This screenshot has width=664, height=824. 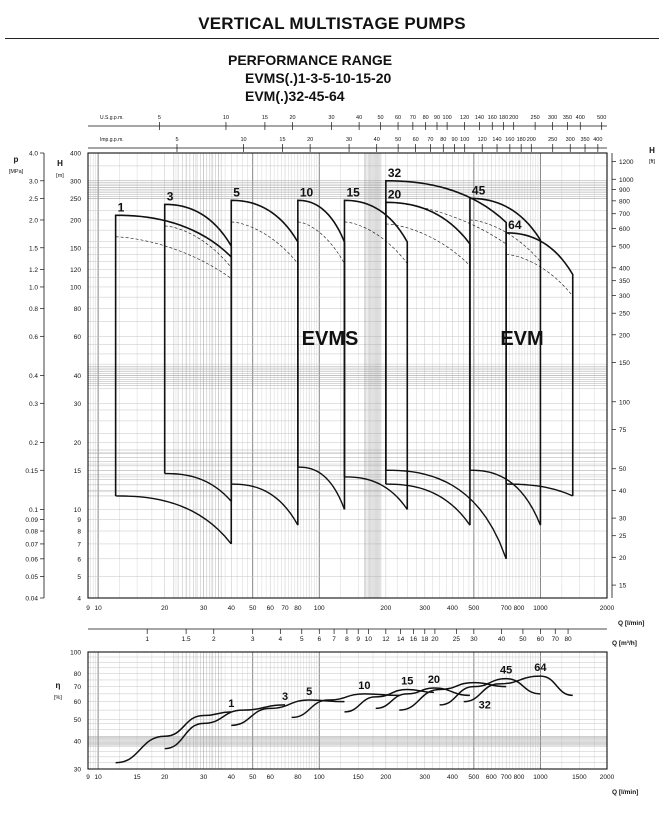 I want to click on eff-series-label-64: 64, so click(x=540, y=668).